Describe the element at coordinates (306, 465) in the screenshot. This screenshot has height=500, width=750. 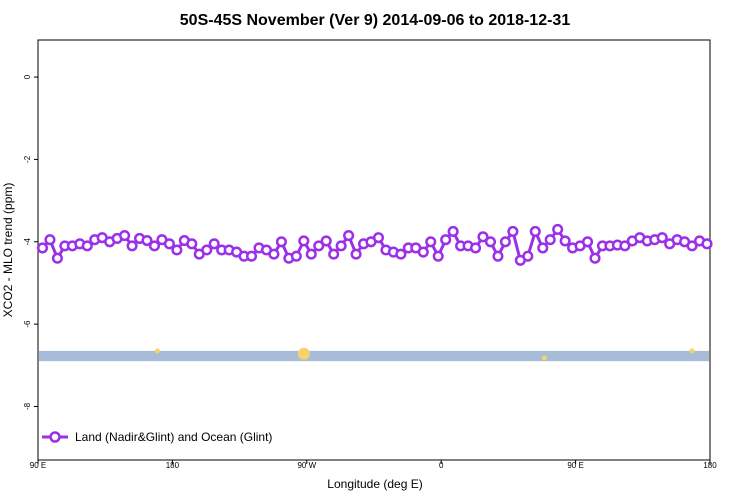
I see `x-tick-label: 90 W` at that location.